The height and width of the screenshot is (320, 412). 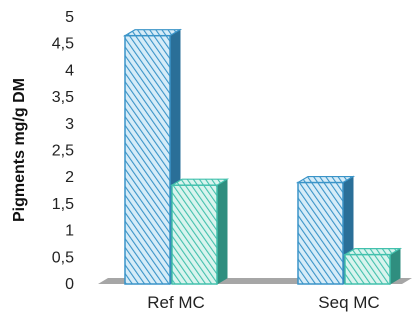 I want to click on y-tick-label: 3, so click(x=69, y=124).